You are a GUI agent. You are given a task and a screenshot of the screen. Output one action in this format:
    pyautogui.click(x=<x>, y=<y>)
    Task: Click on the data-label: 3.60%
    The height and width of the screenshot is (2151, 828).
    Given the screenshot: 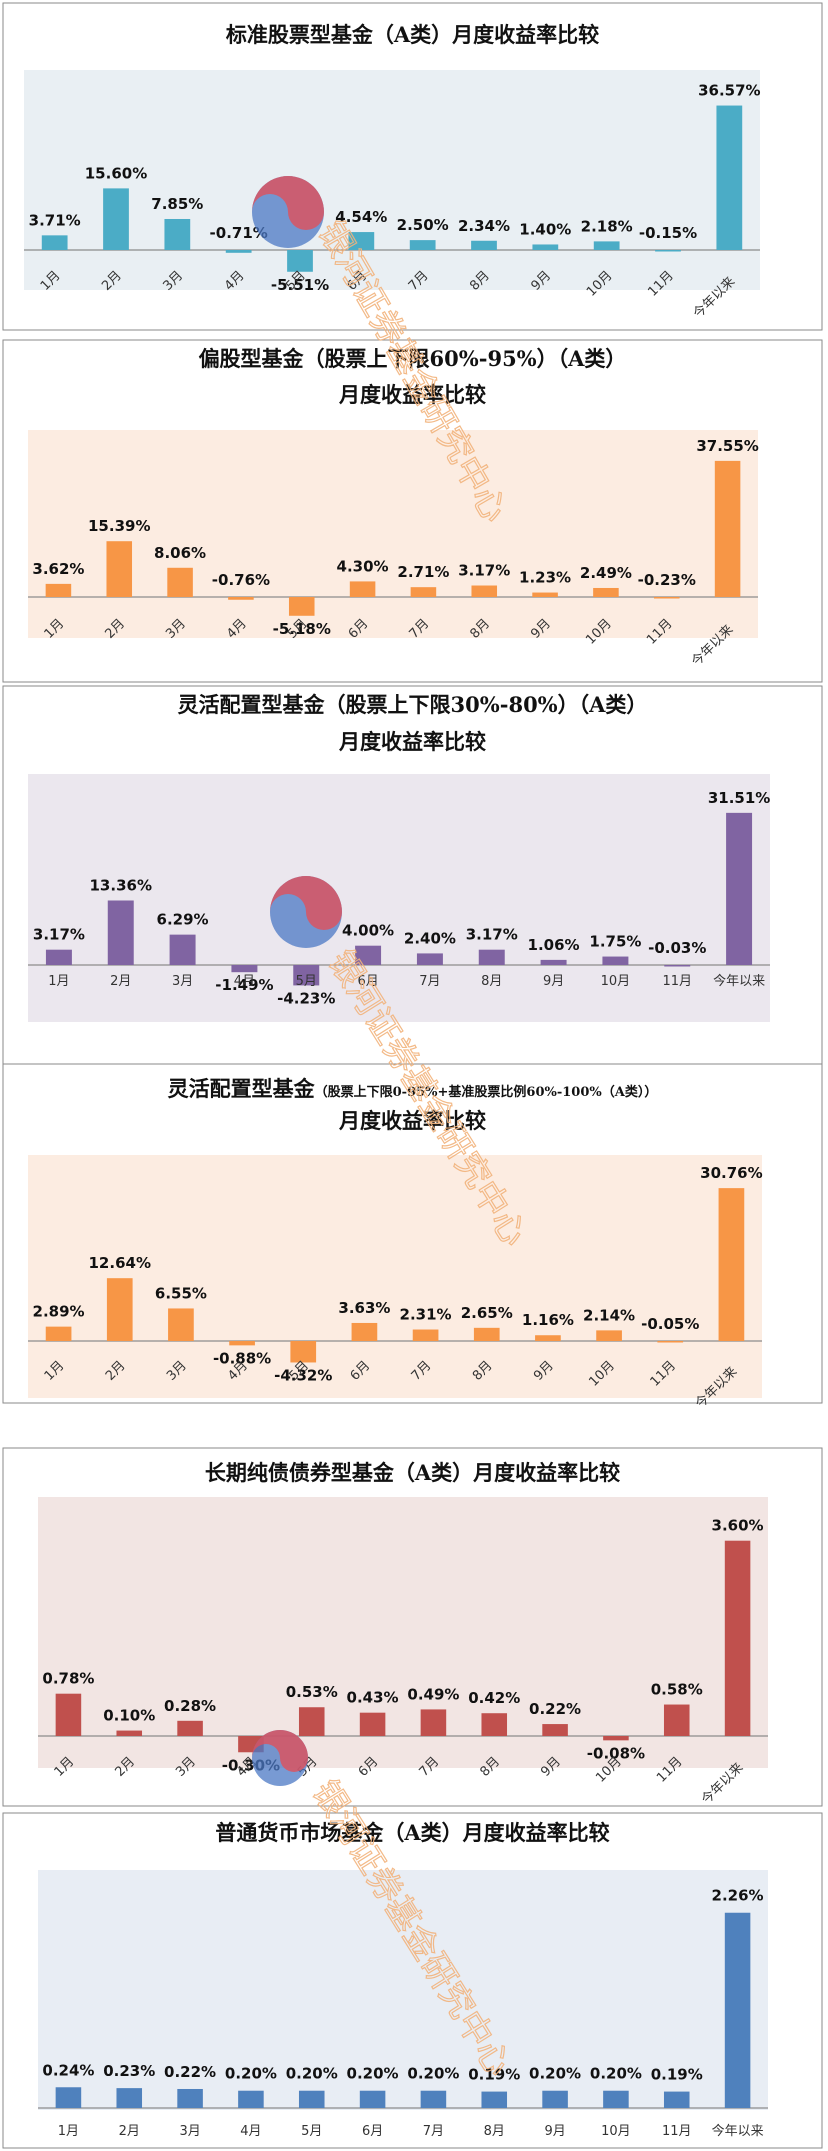 What is the action you would take?
    pyautogui.click(x=738, y=1526)
    